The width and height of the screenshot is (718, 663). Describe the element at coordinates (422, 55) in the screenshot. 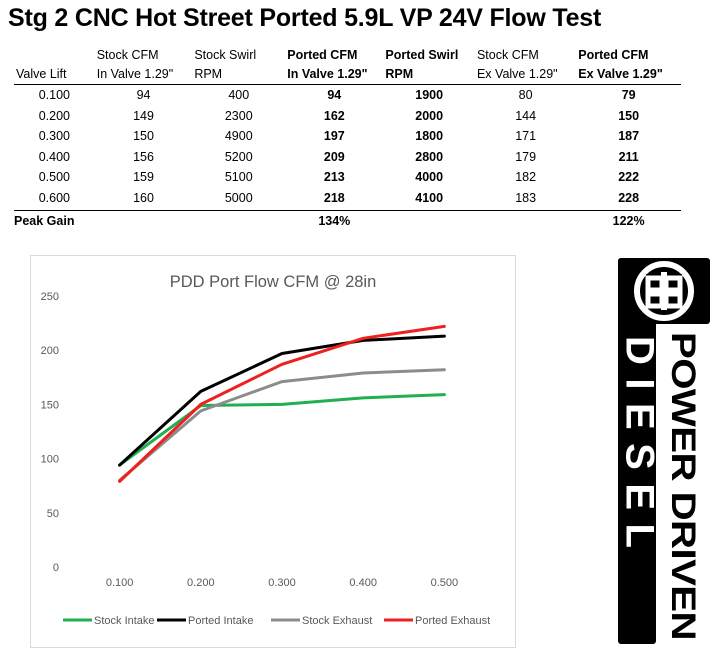

I see `column-header-line1: Ported Swirl` at that location.